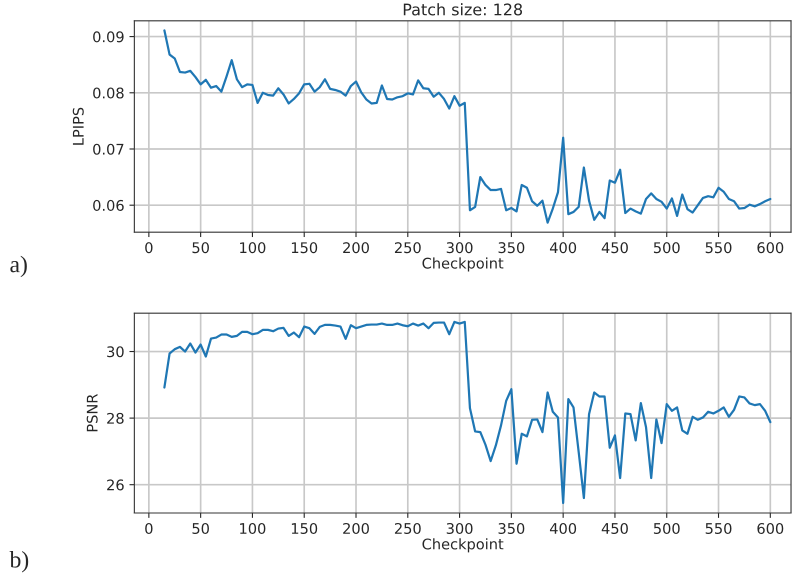 This screenshot has width=795, height=579. I want to click on y-tick-label: 26, so click(115, 484).